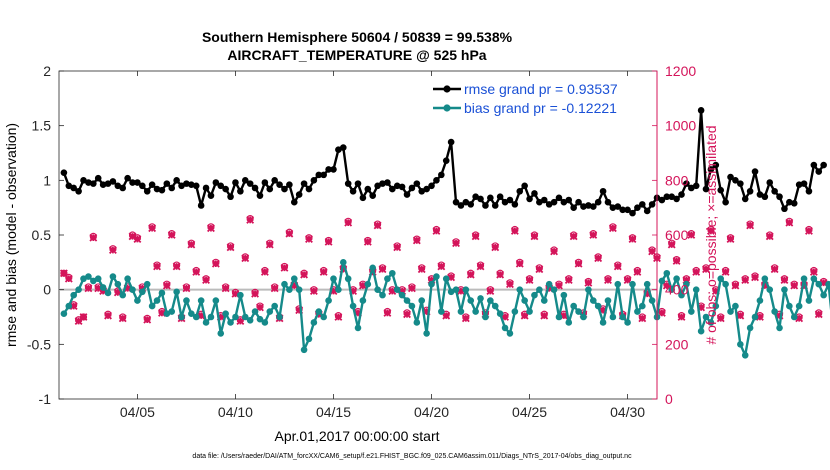 This screenshot has width=830, height=470. Describe the element at coordinates (447, 108) in the screenshot. I see `legend-bias-marker` at that location.